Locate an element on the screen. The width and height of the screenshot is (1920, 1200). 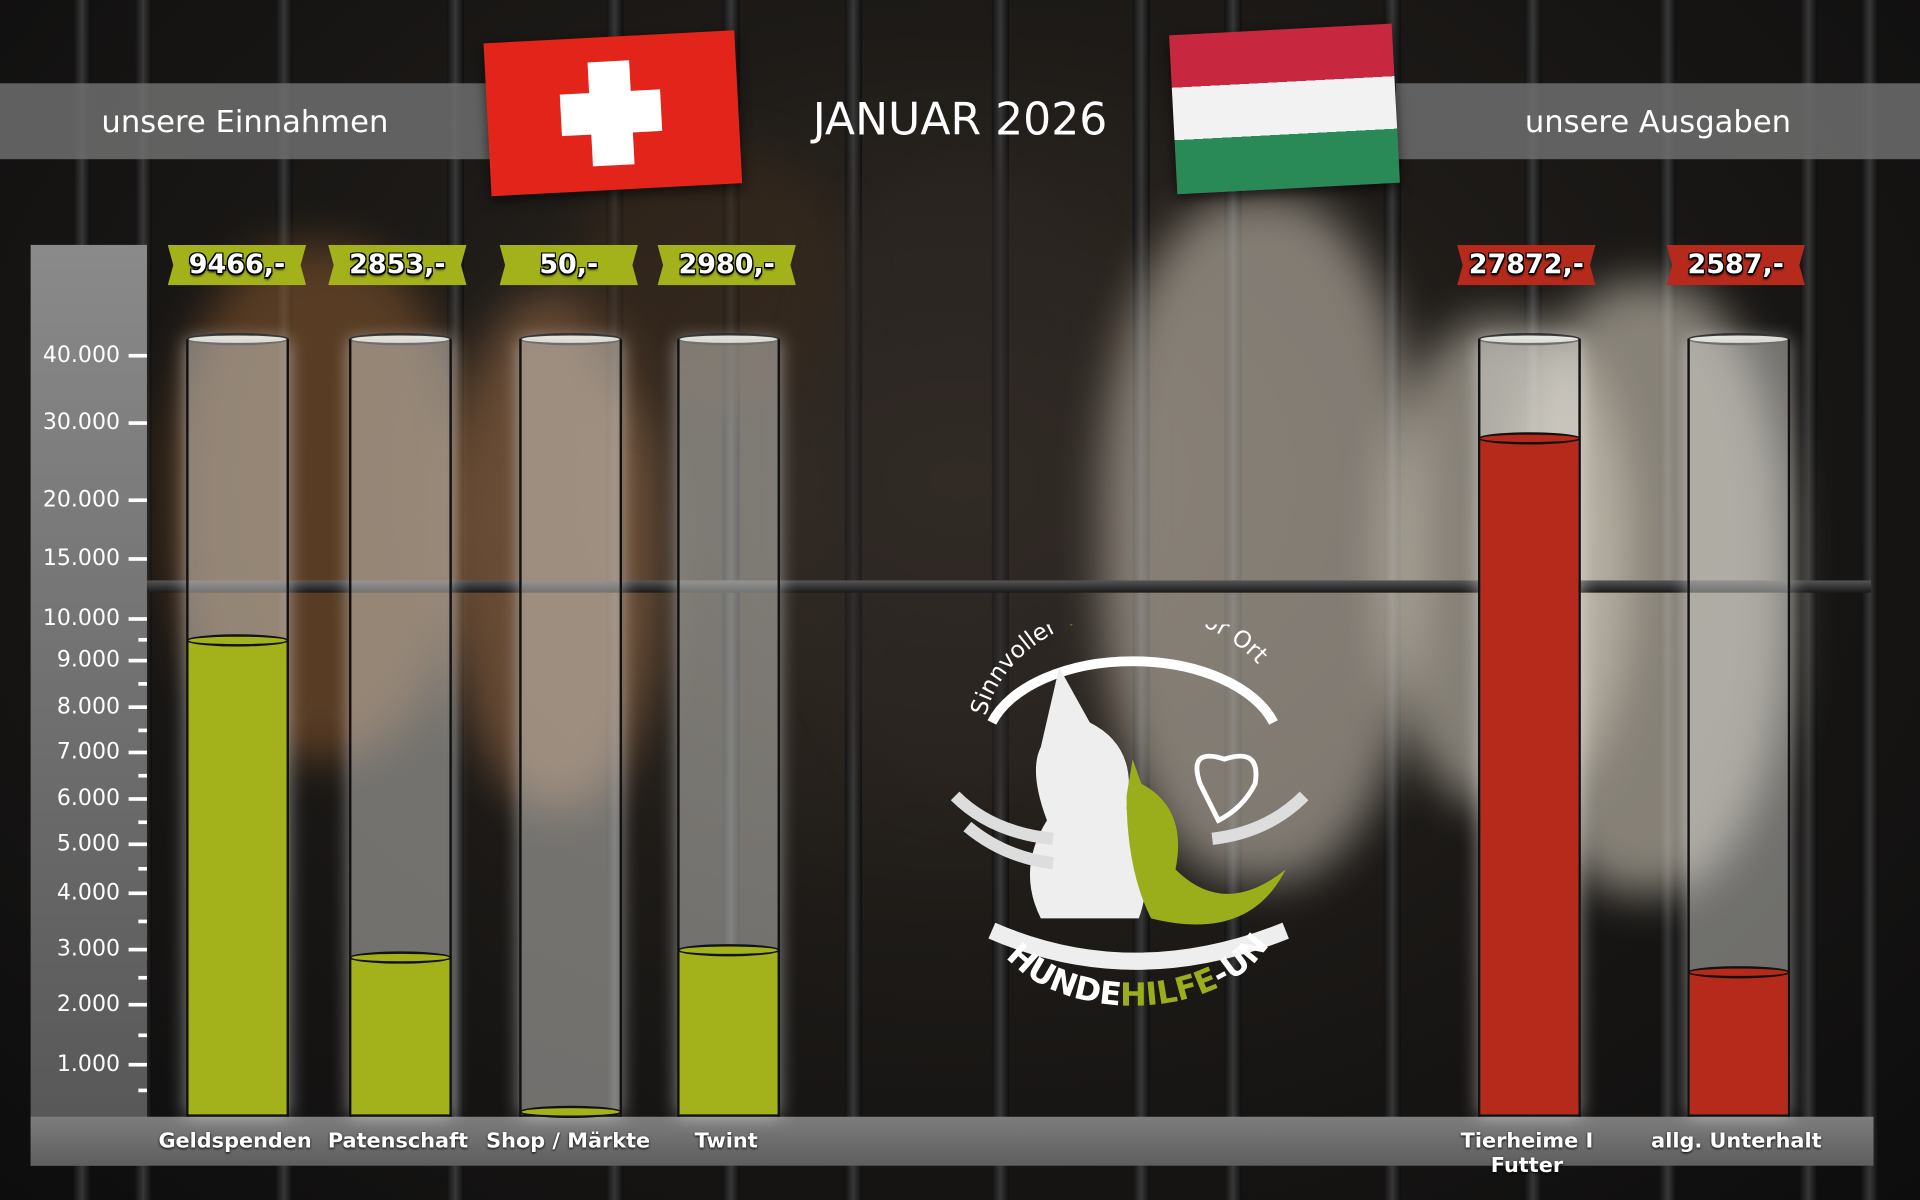
y-tick-label: 8.000 is located at coordinates (88, 706).